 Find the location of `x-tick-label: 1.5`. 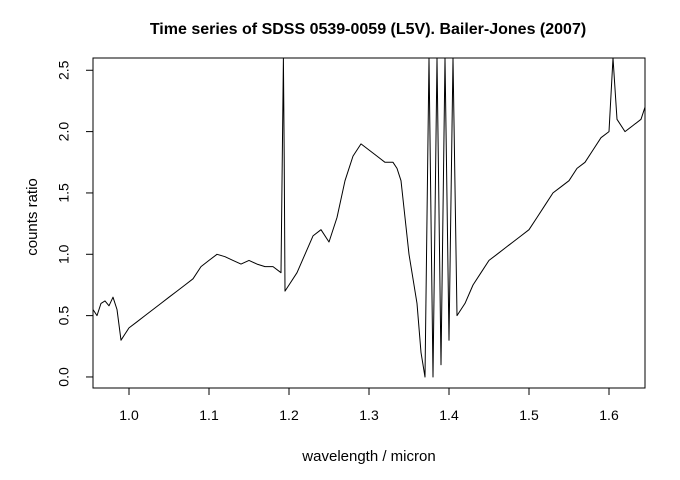

x-tick-label: 1.5 is located at coordinates (529, 415).